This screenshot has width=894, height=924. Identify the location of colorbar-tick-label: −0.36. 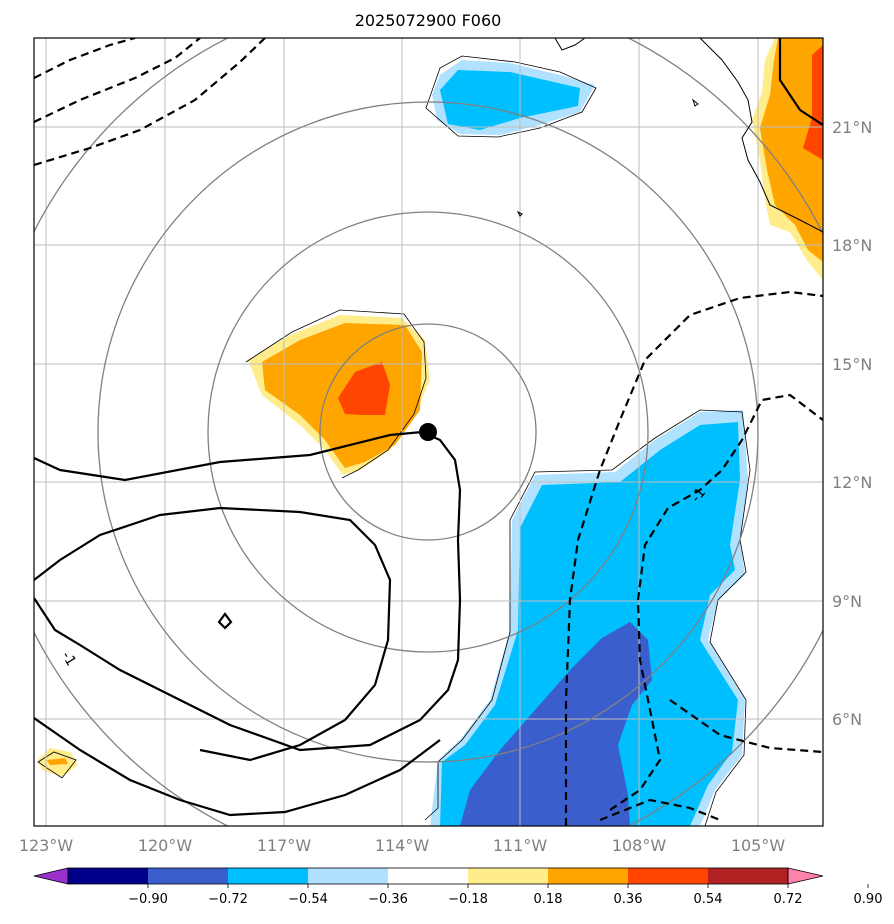
(388, 899).